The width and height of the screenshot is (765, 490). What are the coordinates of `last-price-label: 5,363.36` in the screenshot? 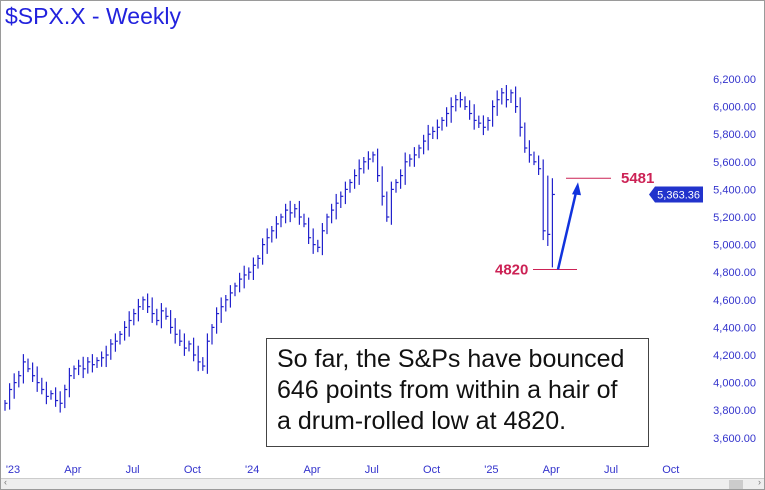 It's located at (678, 195).